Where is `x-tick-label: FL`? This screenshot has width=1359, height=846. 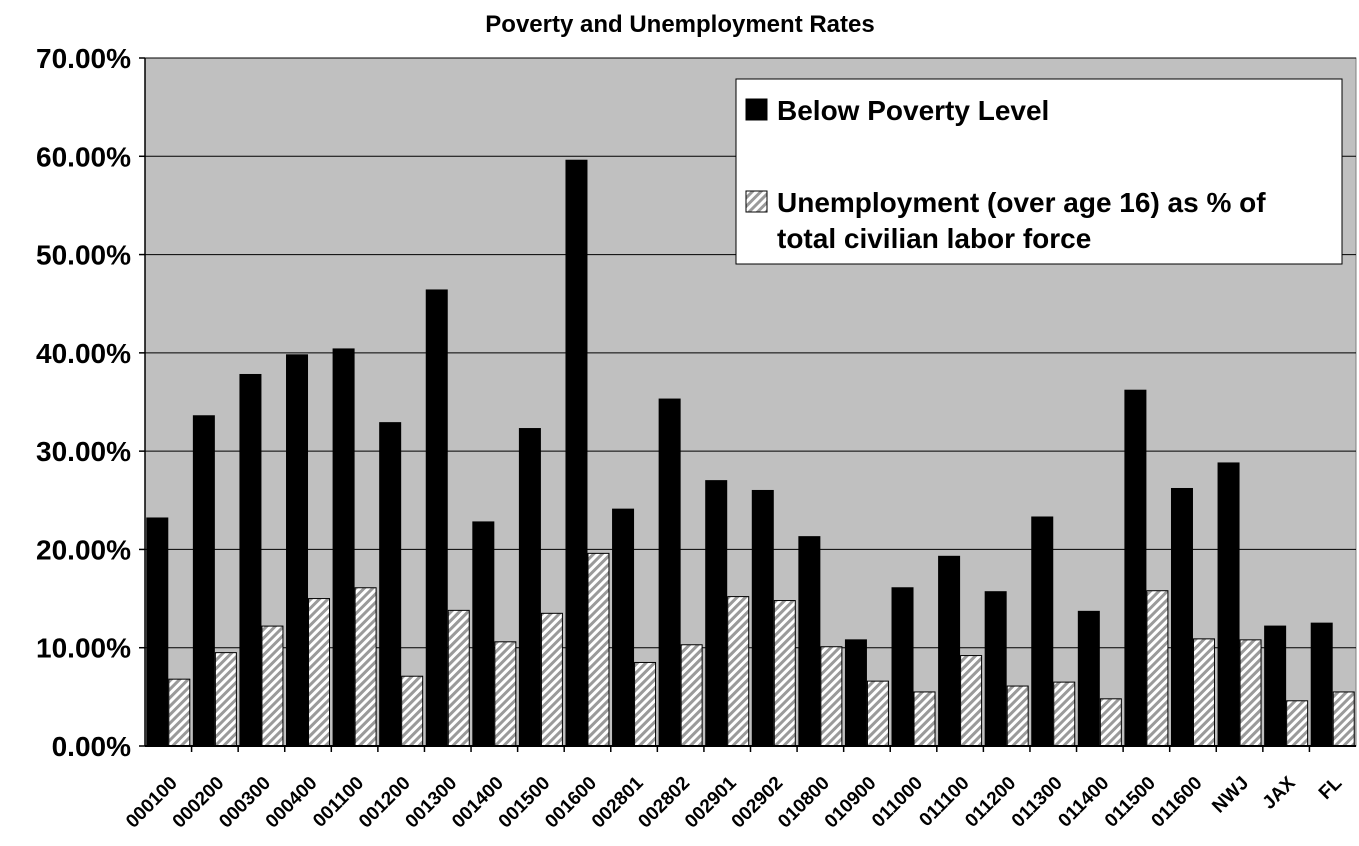
x-tick-label: FL is located at coordinates (1331, 788).